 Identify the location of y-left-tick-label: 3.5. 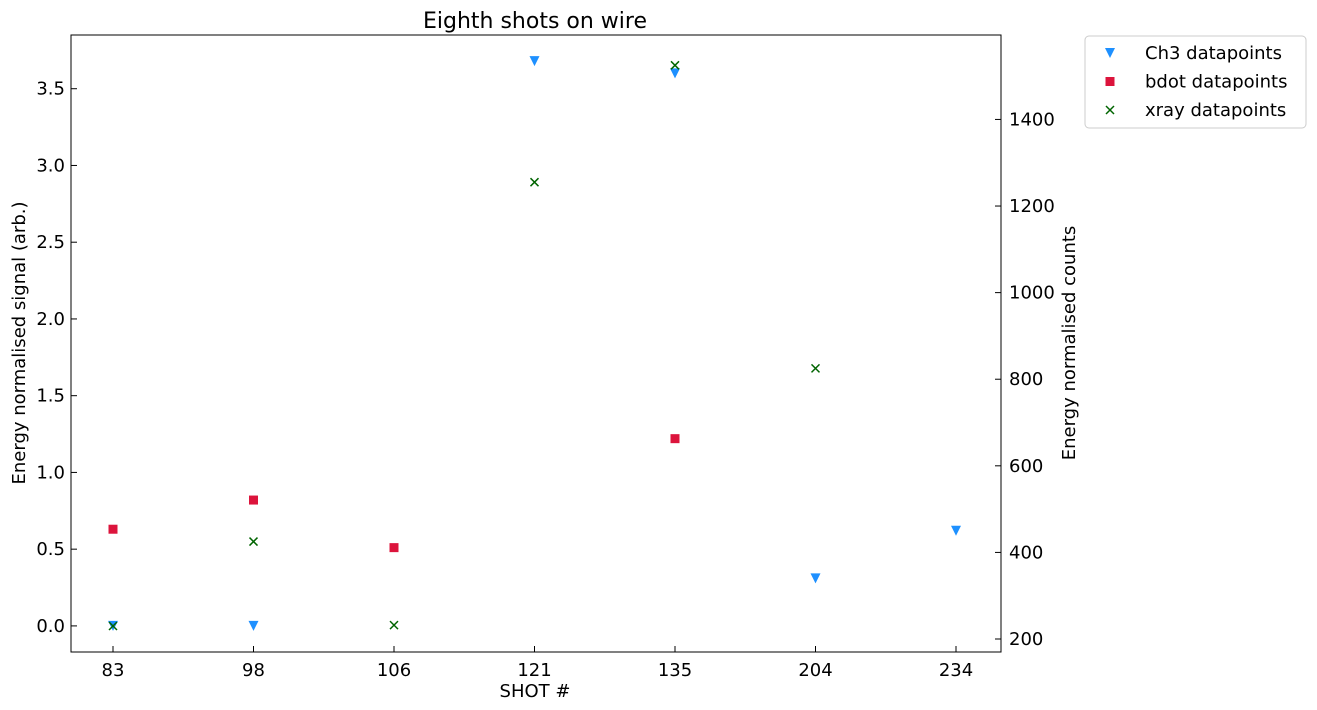
(50, 89).